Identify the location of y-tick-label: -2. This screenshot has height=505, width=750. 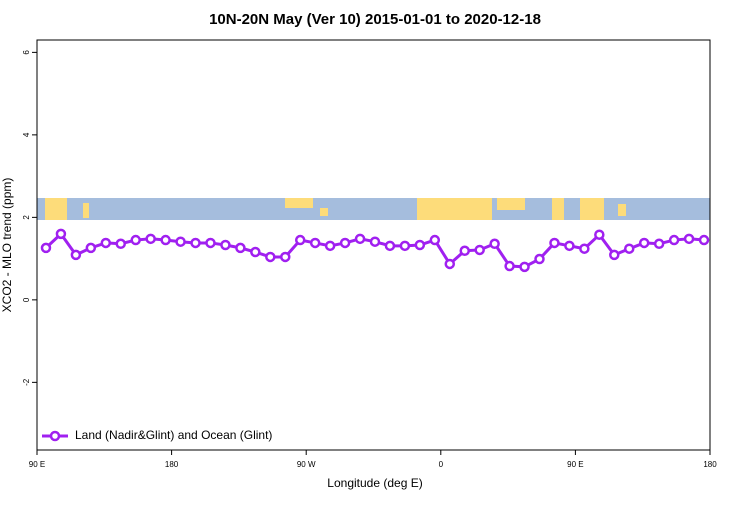
(26, 382).